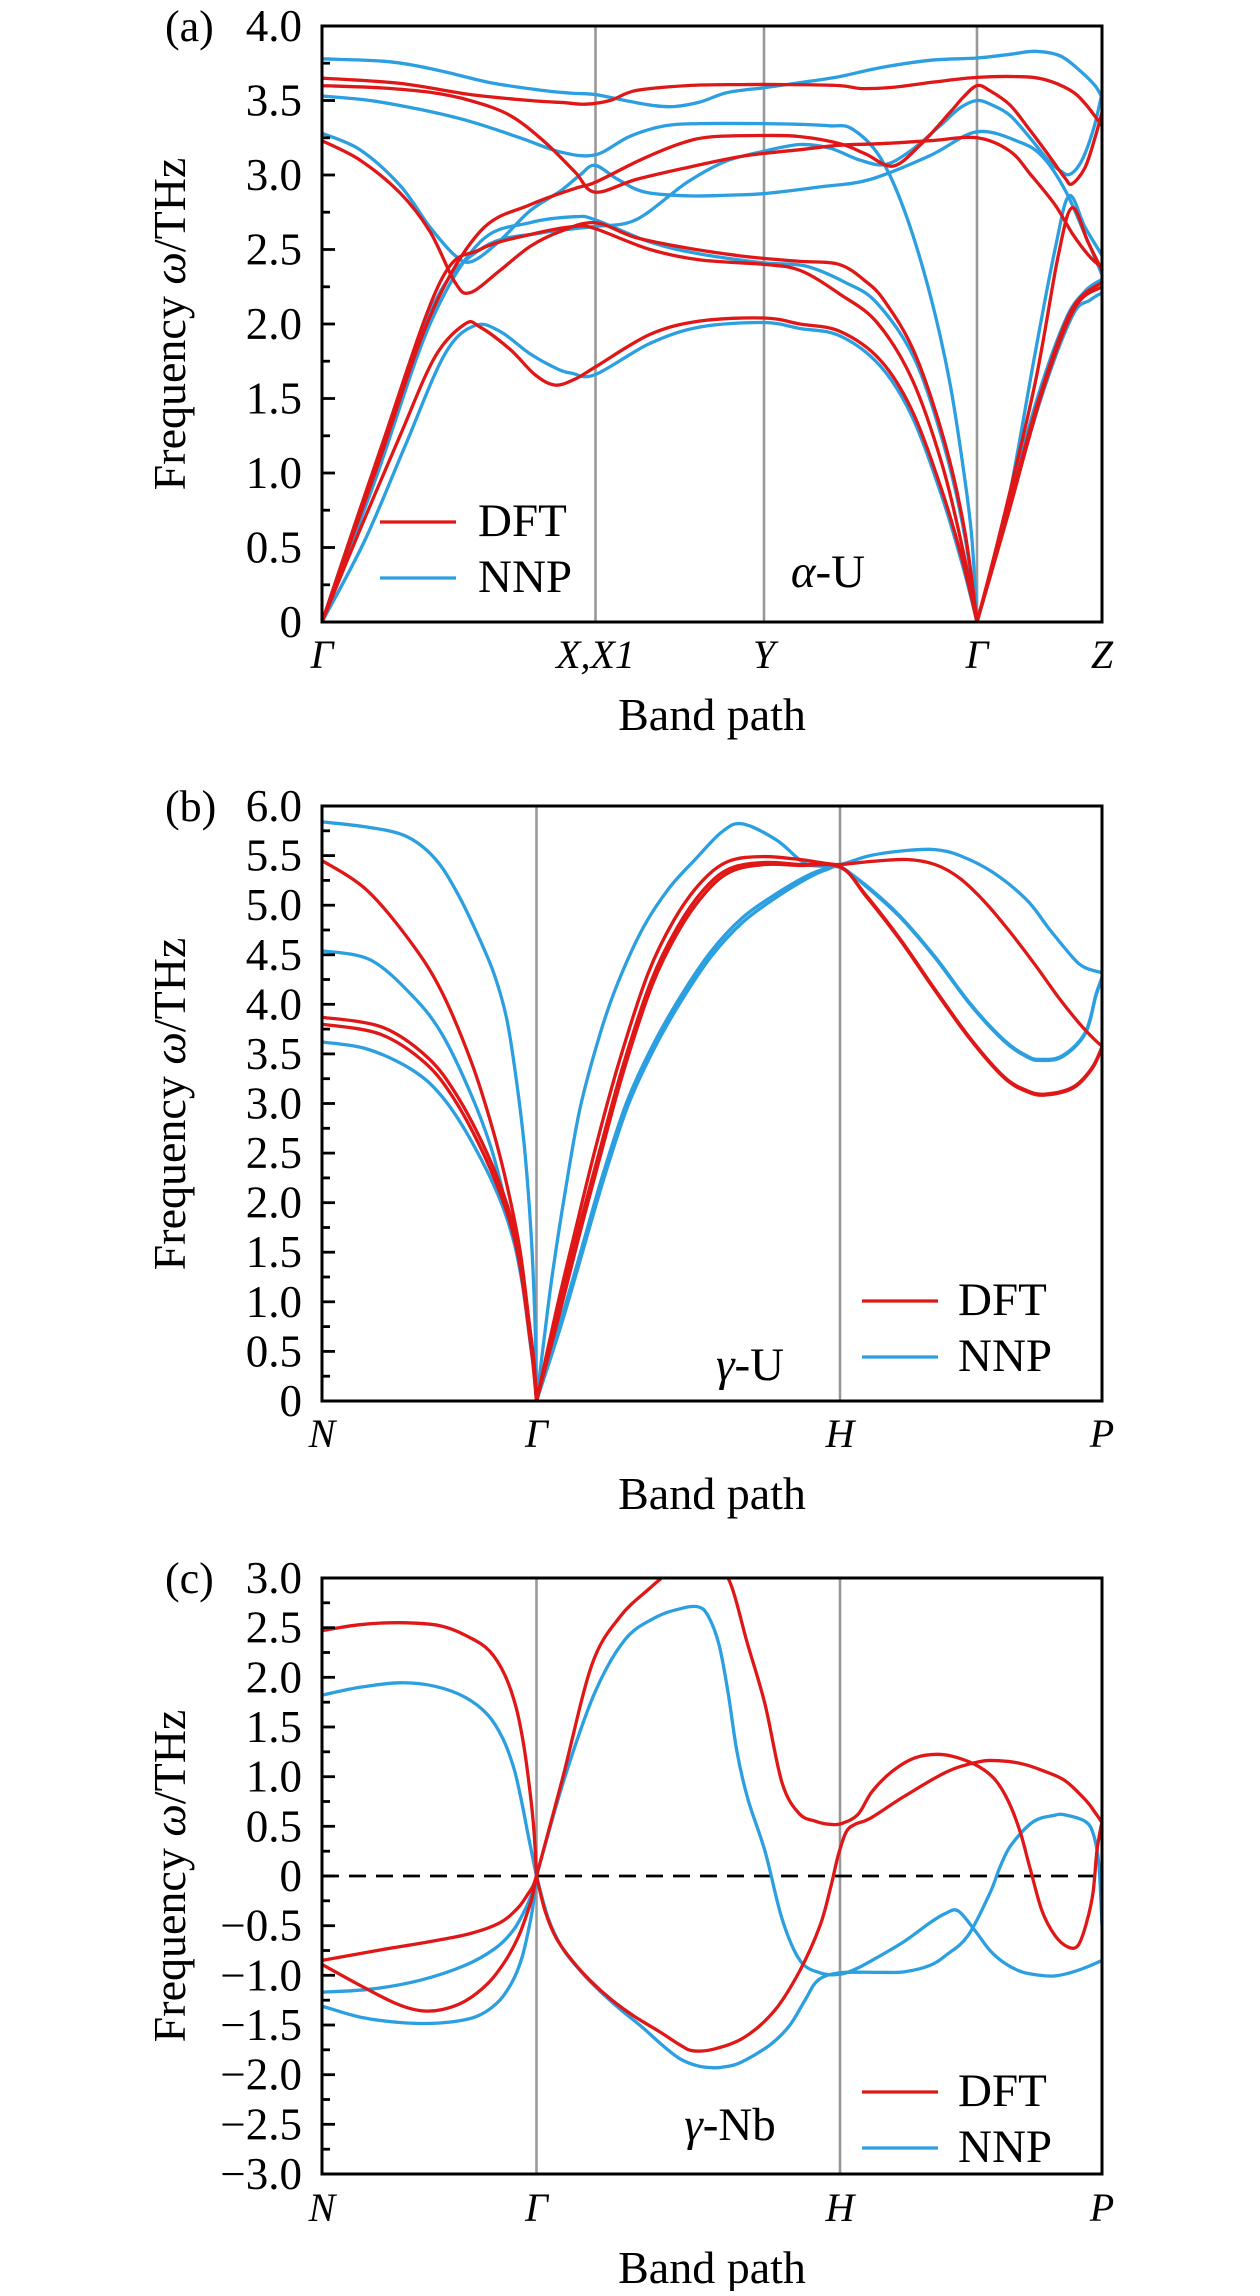 The image size is (1260, 2296). Describe the element at coordinates (261, 2075) in the screenshot. I see `svg-text: −2.0` at that location.